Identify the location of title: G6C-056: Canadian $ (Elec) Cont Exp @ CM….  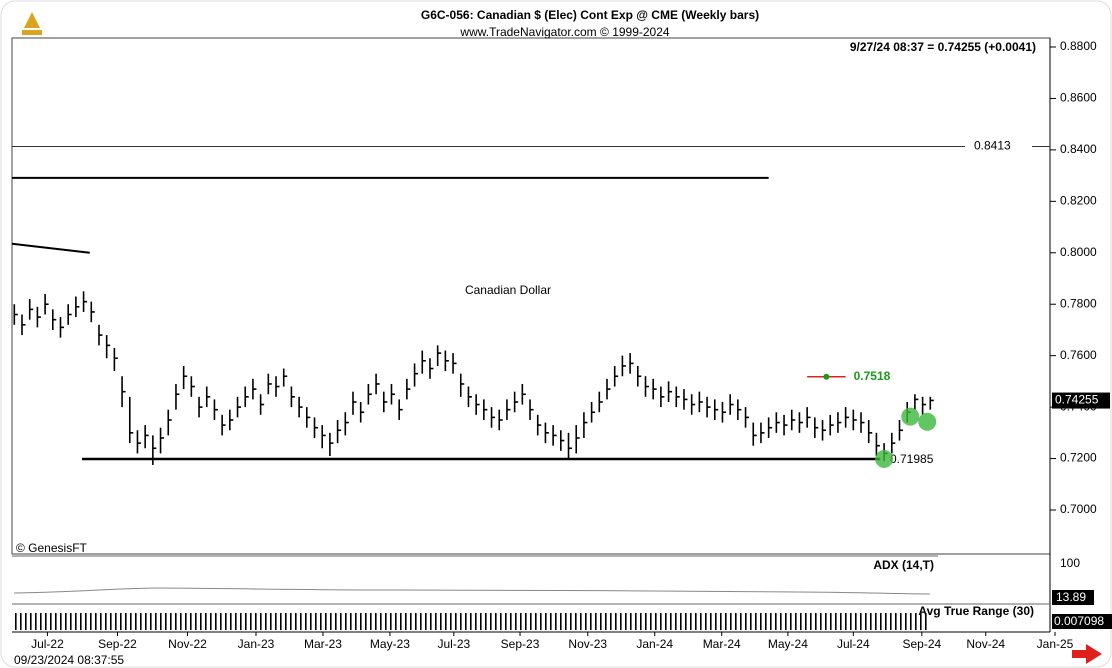
(590, 15).